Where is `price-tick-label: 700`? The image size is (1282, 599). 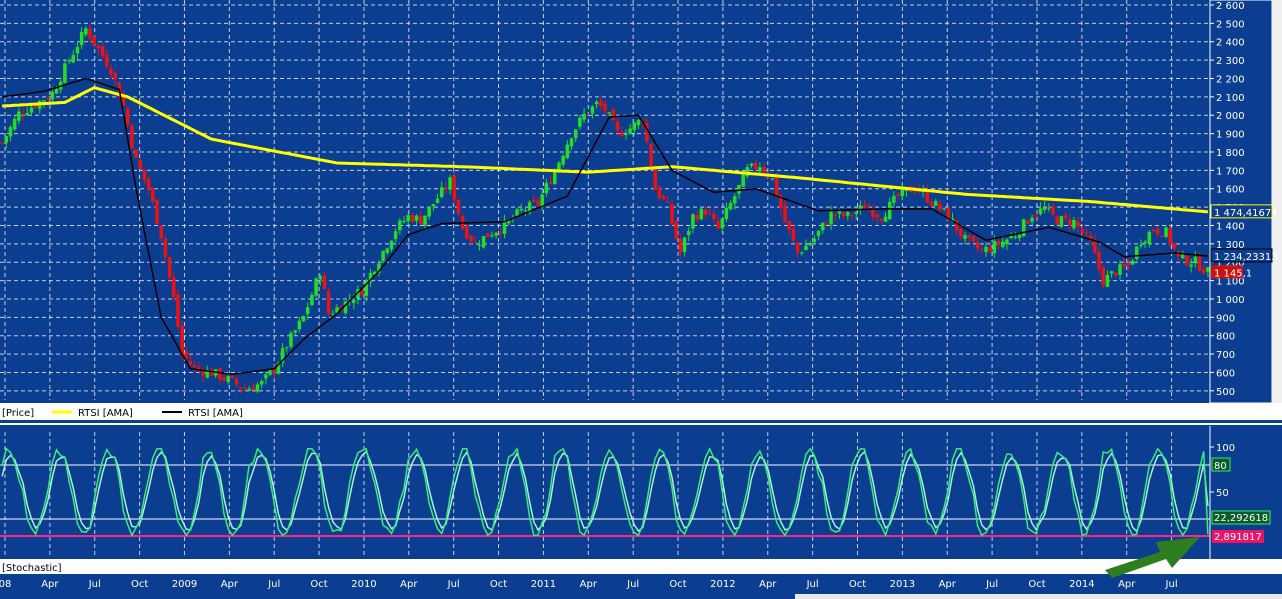
price-tick-label: 700 is located at coordinates (1225, 355).